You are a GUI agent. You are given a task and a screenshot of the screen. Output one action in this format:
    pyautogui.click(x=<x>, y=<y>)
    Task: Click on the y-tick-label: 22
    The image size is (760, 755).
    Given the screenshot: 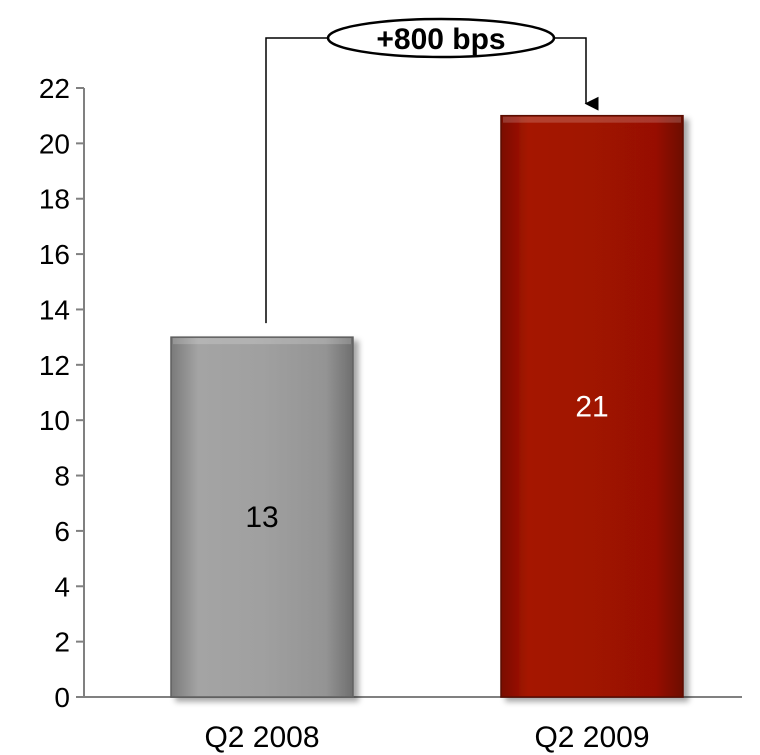 What is the action you would take?
    pyautogui.click(x=54, y=88)
    